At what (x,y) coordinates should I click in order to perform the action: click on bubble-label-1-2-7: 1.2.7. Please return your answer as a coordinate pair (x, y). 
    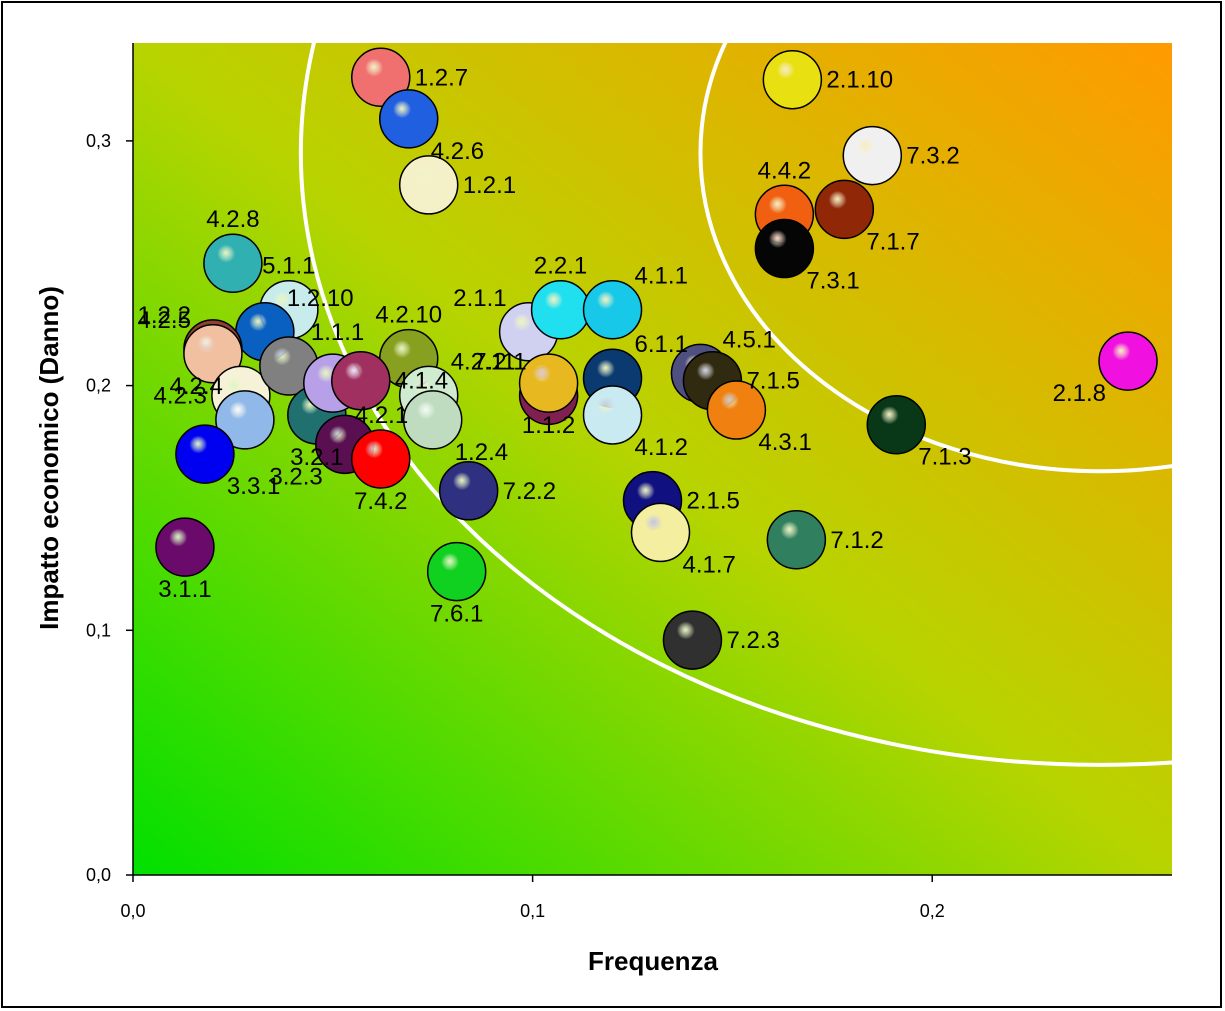
    Looking at the image, I should click on (441, 77).